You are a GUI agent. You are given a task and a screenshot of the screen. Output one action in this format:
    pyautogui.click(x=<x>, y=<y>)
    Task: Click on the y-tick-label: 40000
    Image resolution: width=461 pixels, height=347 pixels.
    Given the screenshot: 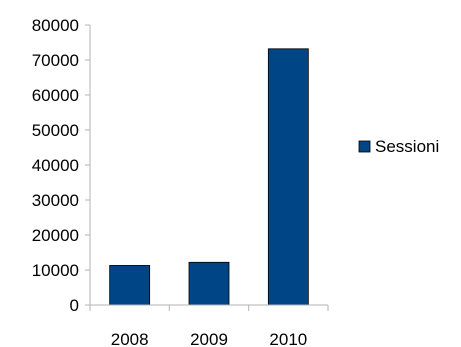 What is the action you would take?
    pyautogui.click(x=55, y=165)
    